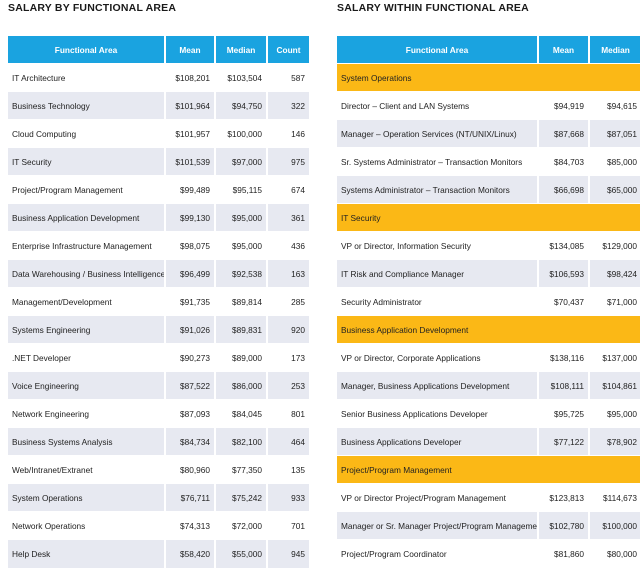 The width and height of the screenshot is (640, 568). I want to click on column-header: Count, so click(287, 49).